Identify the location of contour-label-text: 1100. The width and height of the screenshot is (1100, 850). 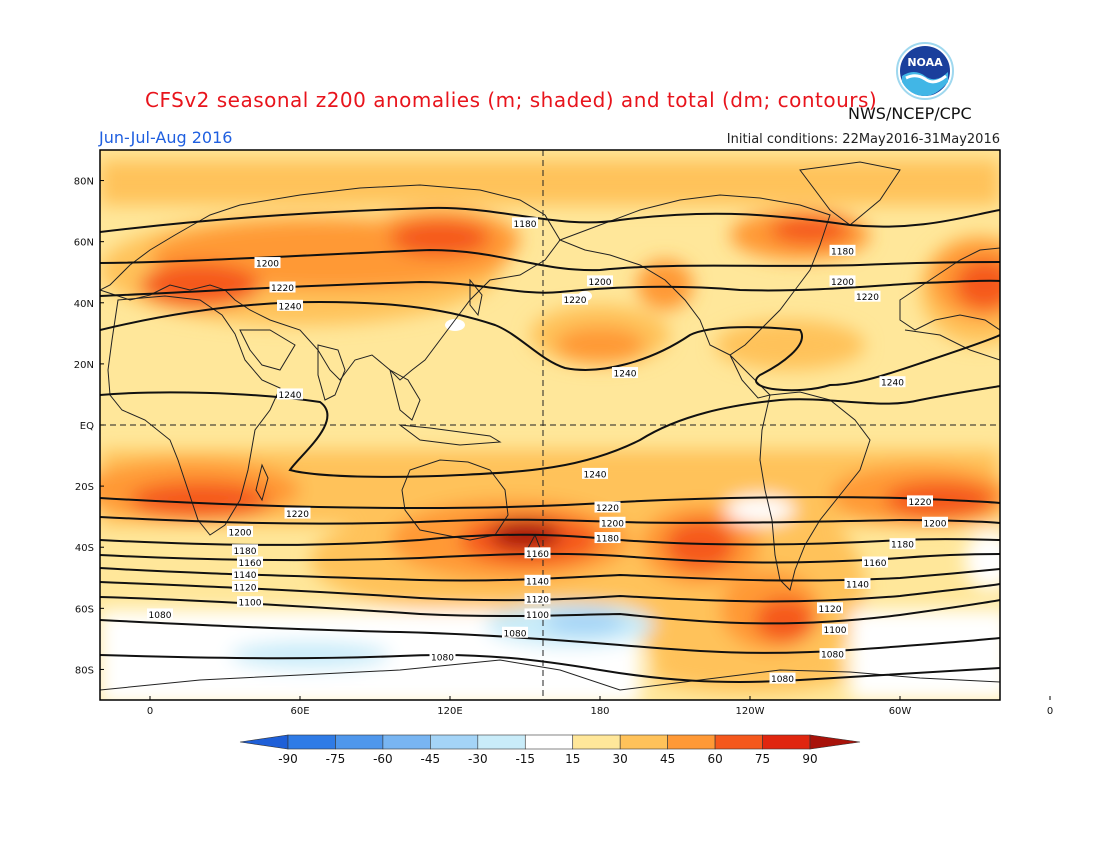
(835, 631).